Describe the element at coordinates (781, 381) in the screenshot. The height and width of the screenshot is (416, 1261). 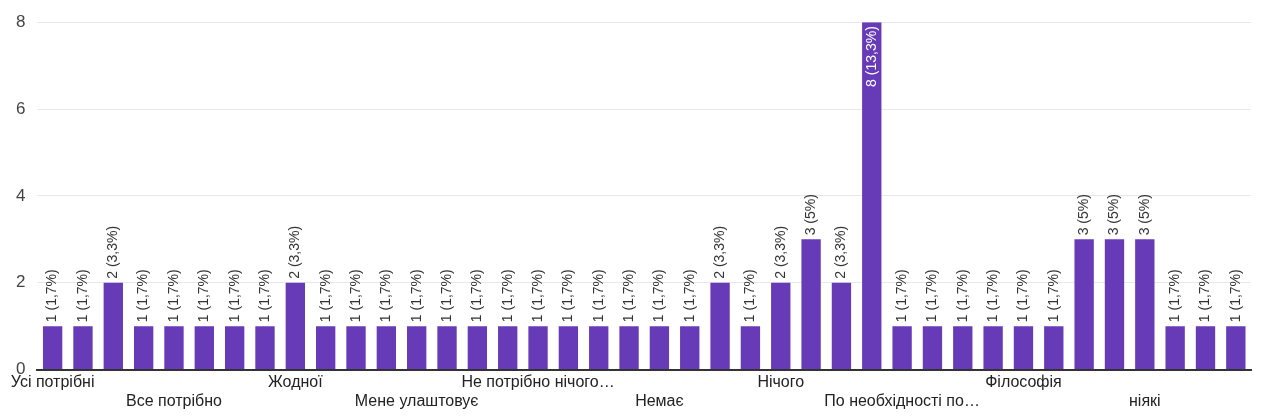
I see `x-tick-label: Нічого` at that location.